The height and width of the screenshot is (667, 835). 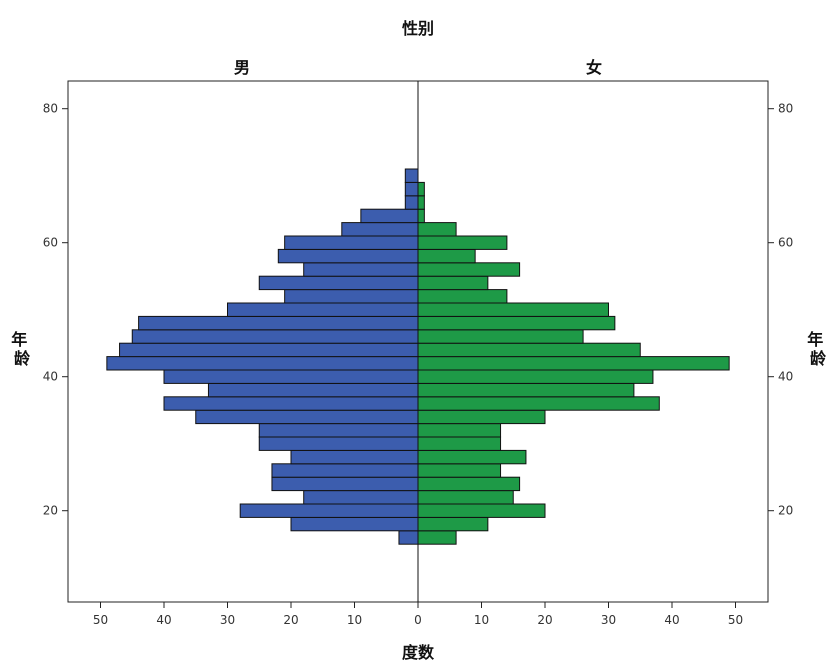 I want to click on x-axis: 50 40 30 20 10 0 10 20 30 40 50, so click(x=418, y=614).